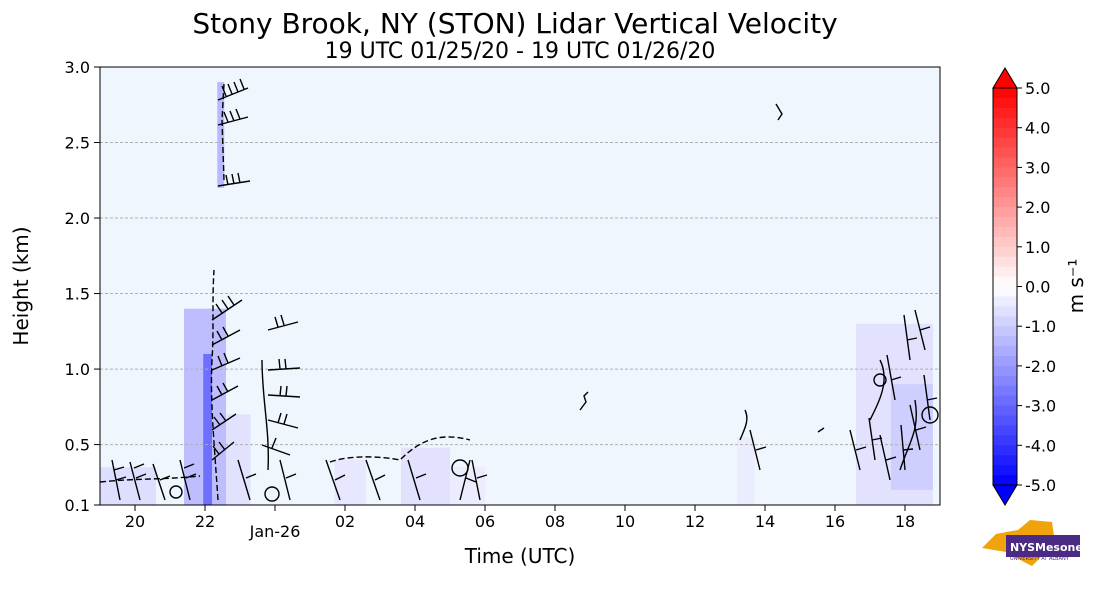 The height and width of the screenshot is (600, 1101). Describe the element at coordinates (77, 67) in the screenshot. I see `y-tick-label: 3.0` at that location.